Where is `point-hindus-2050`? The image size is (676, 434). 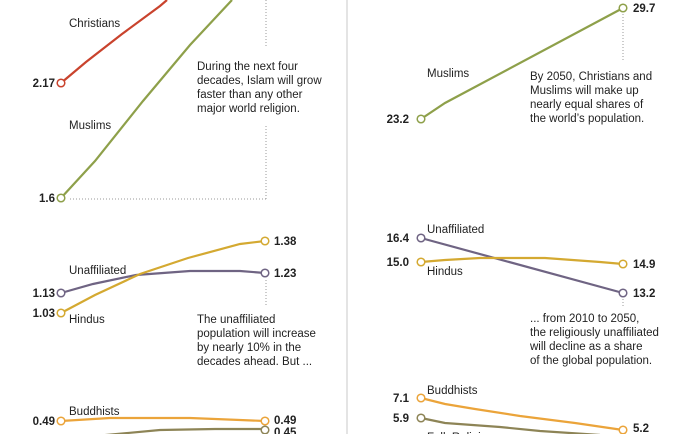 point-hindus-2050 is located at coordinates (265, 241).